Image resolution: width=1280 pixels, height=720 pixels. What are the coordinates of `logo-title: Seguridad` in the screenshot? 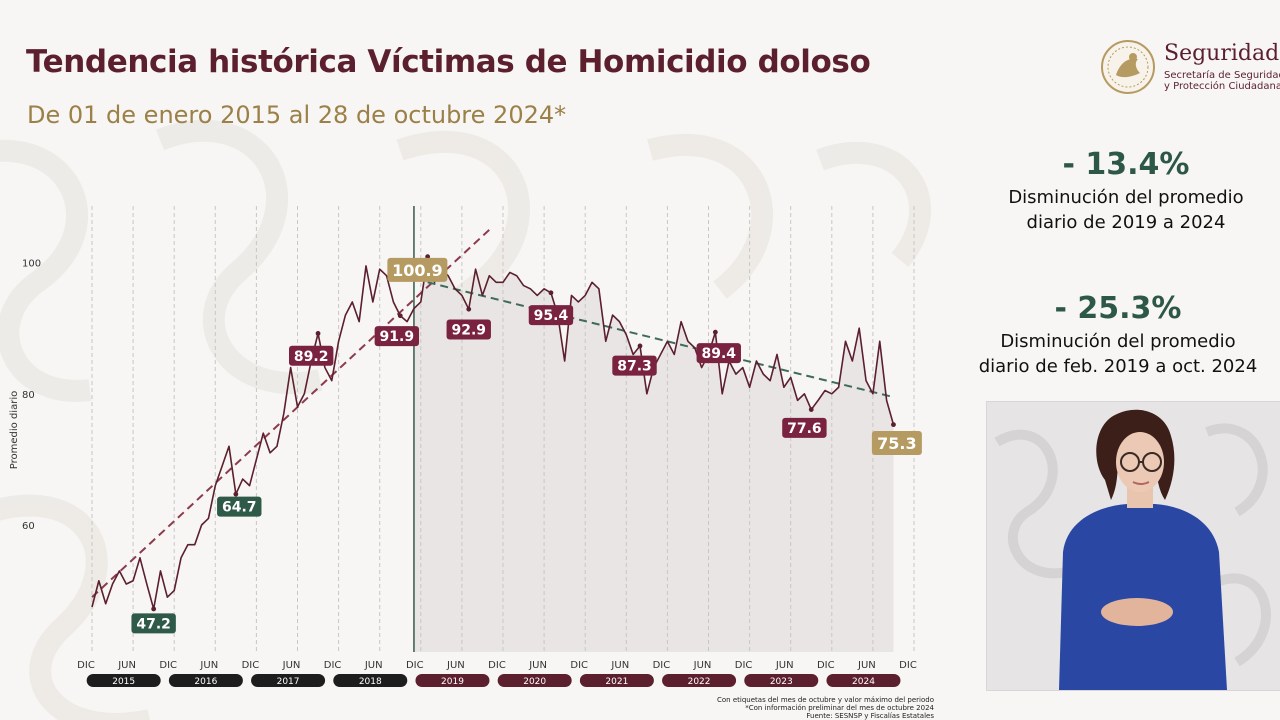 It's located at (1222, 53).